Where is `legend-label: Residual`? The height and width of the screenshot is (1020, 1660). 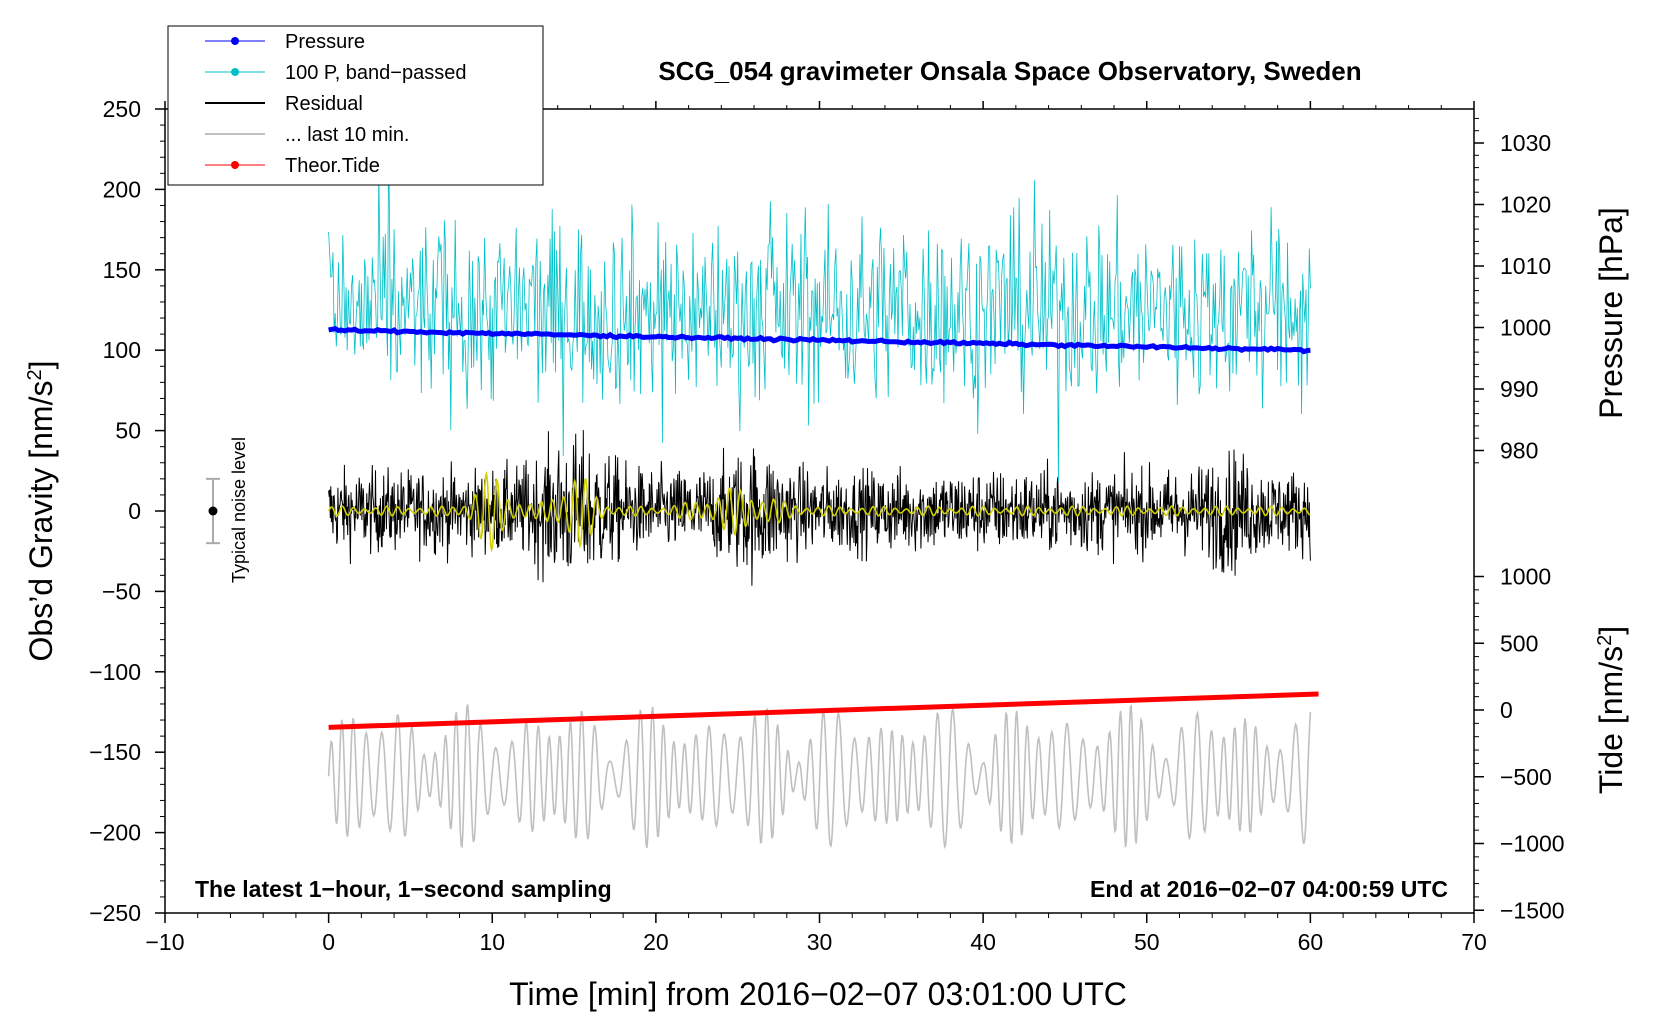
legend-label: Residual is located at coordinates (324, 104).